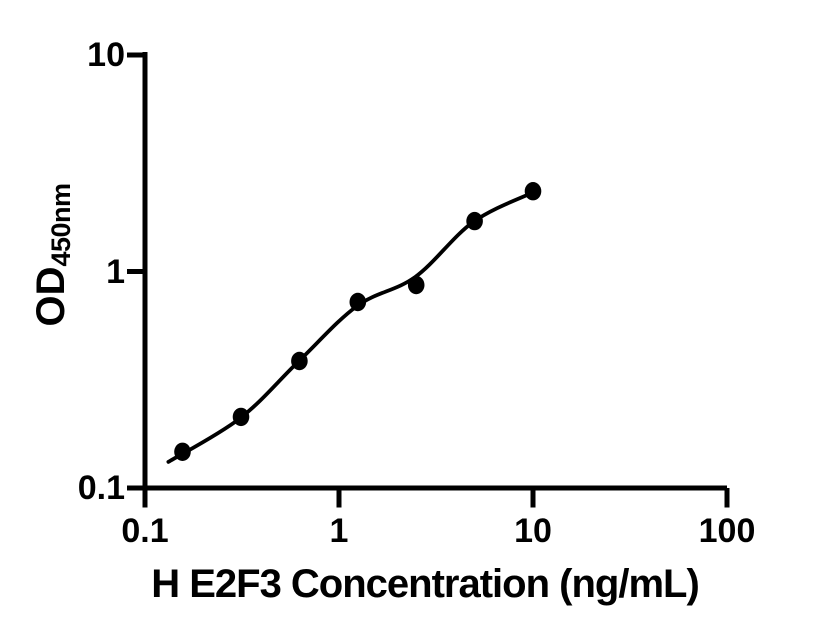 The image size is (816, 640). Describe the element at coordinates (533, 531) in the screenshot. I see `x-tick-label-10: 10` at that location.